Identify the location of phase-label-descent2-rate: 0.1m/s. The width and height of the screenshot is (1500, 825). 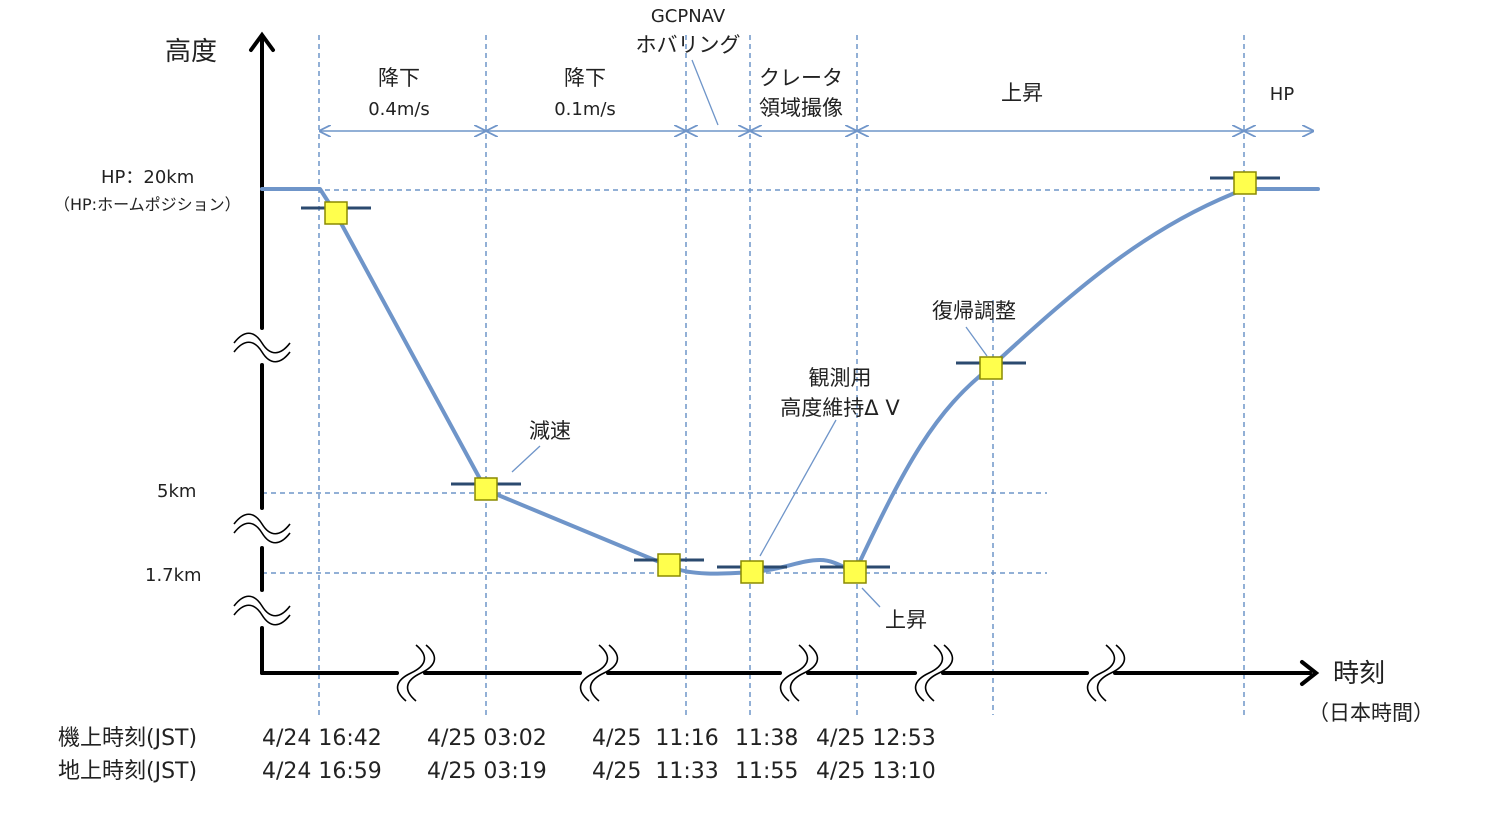
(585, 109).